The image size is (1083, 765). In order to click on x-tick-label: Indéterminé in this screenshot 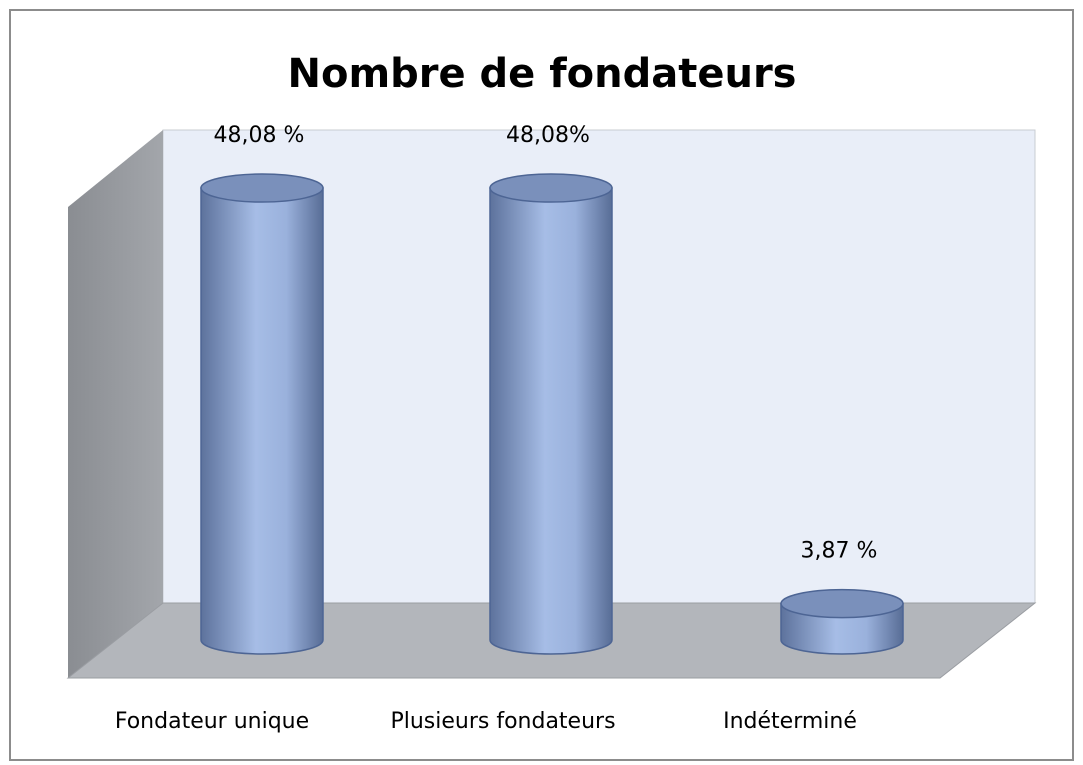, I will do `click(790, 721)`.